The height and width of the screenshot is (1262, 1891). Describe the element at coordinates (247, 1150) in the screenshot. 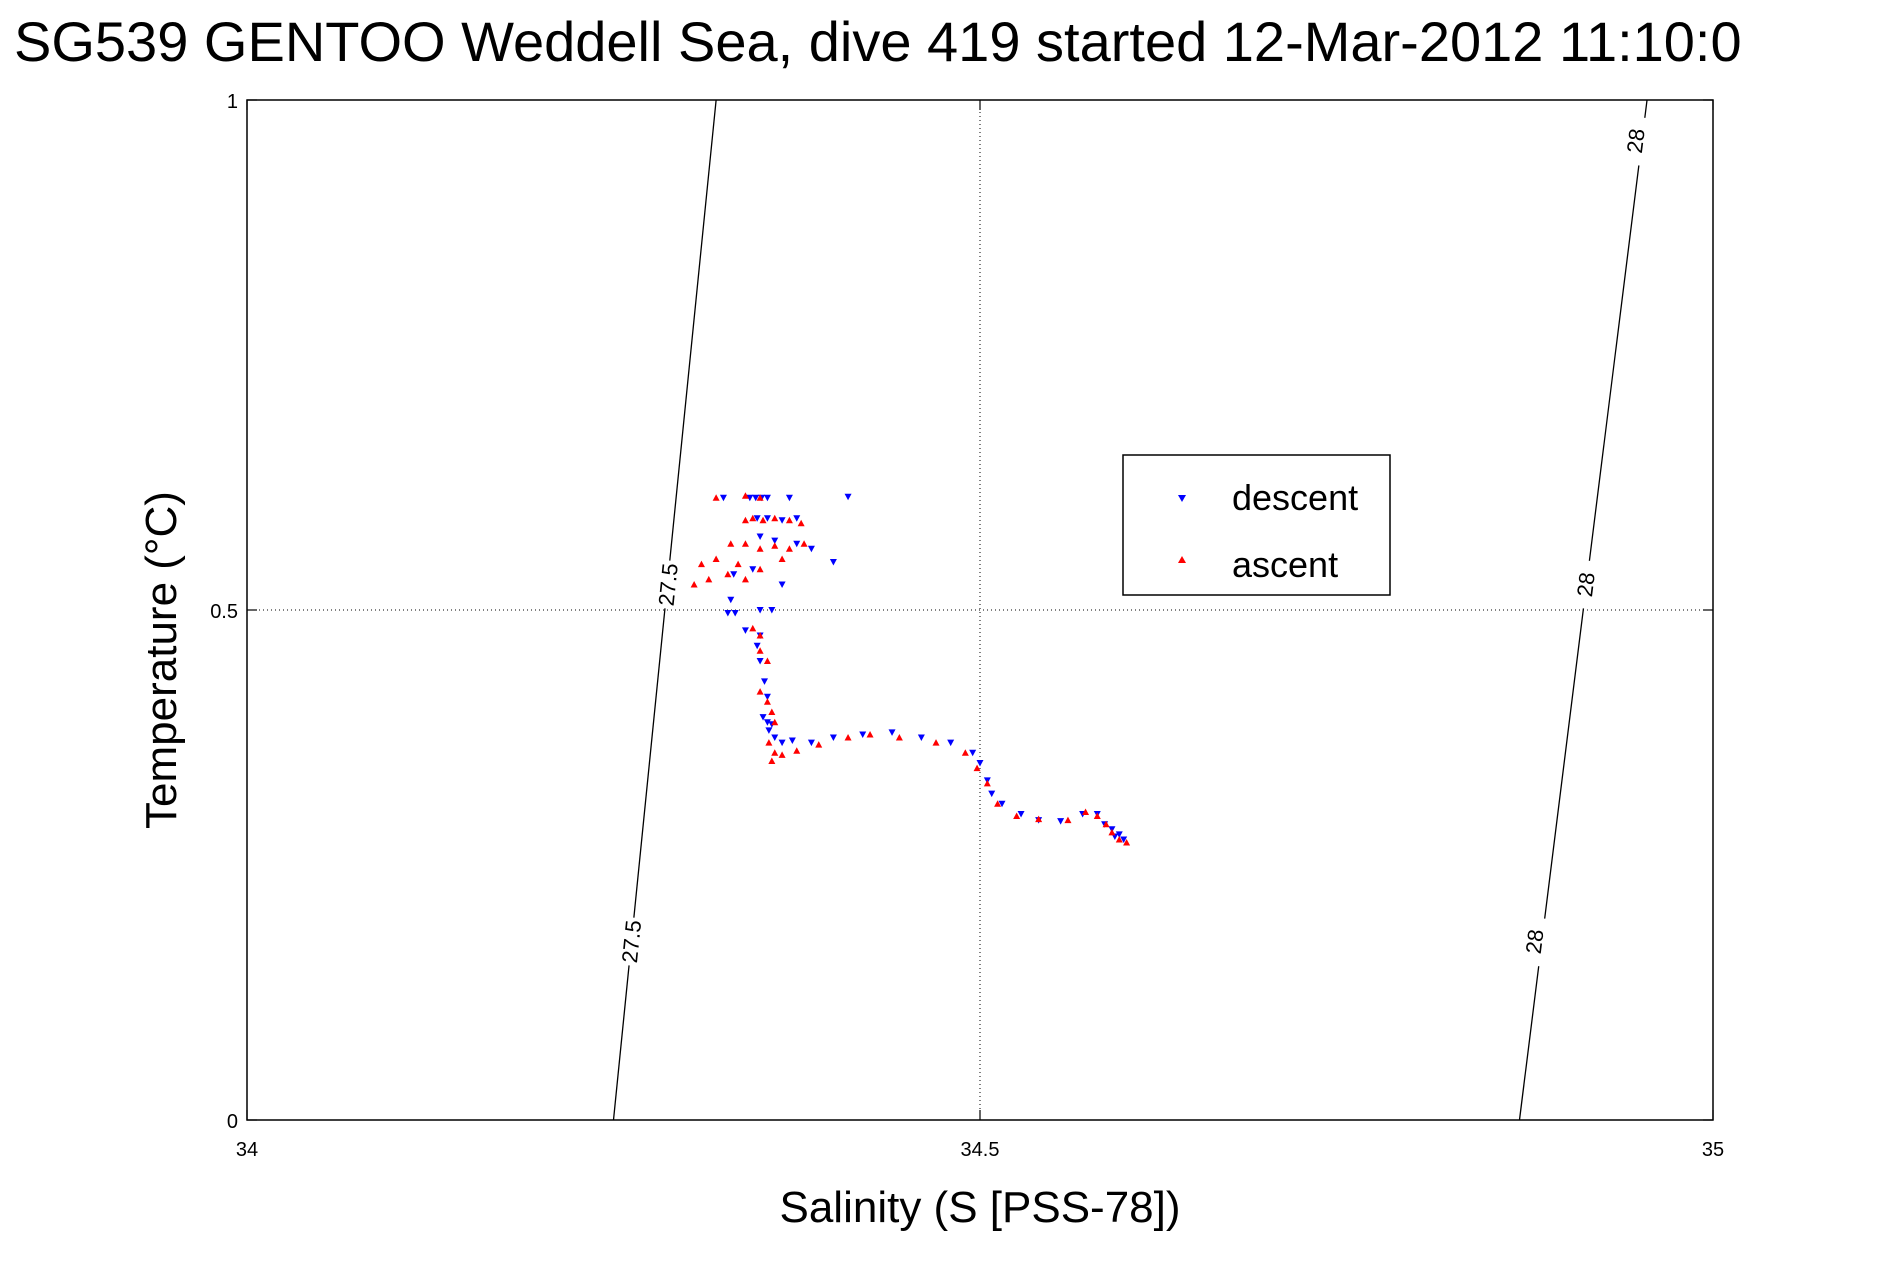

I see `x-tick-label: 34` at that location.